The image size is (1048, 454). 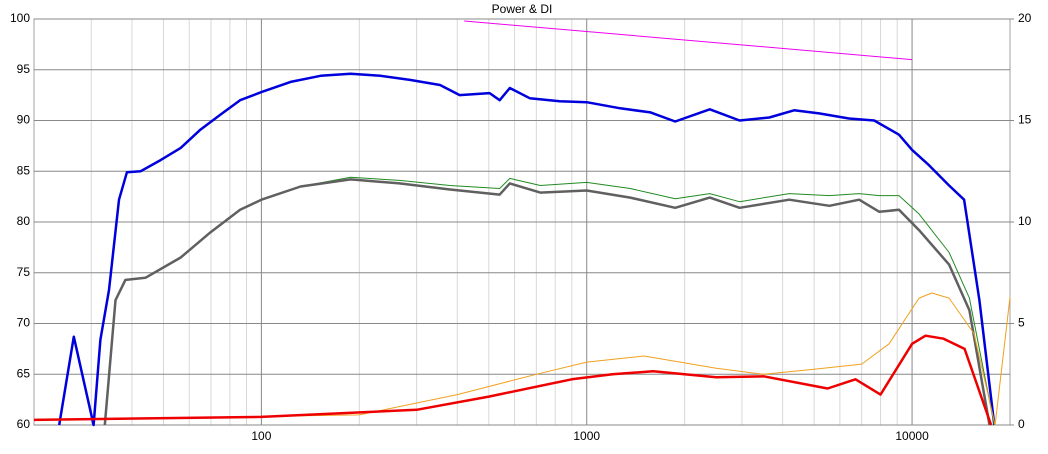 I want to click on x-tick-label: 10000, so click(x=912, y=436).